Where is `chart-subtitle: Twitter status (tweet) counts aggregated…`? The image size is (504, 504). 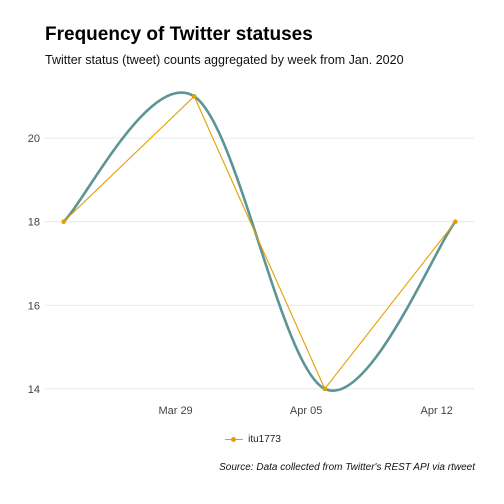
chart-subtitle: Twitter status (tweet) counts aggregated… is located at coordinates (224, 60).